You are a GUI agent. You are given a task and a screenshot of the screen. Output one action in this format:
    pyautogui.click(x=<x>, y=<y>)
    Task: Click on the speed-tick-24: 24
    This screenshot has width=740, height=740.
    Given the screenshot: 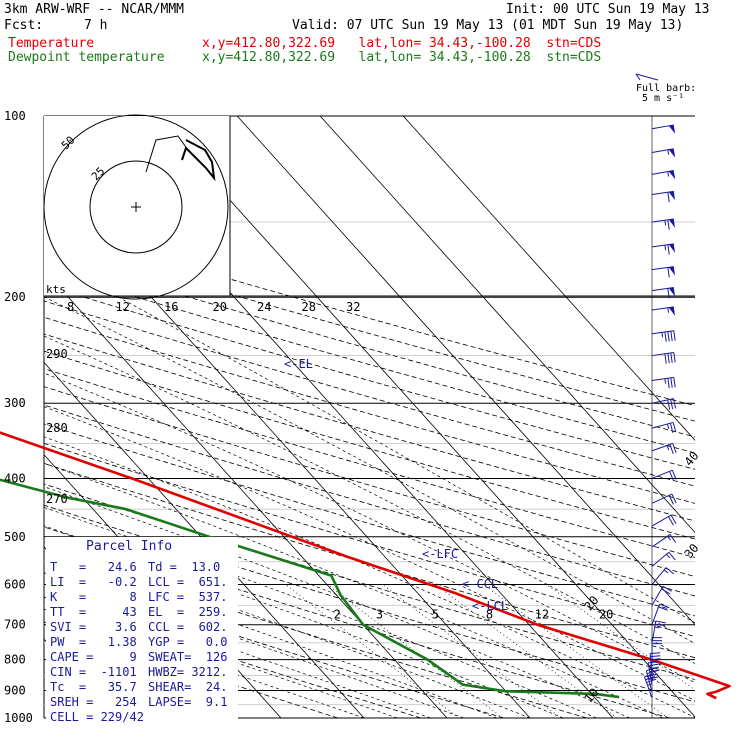 What is the action you would take?
    pyautogui.click(x=264, y=307)
    